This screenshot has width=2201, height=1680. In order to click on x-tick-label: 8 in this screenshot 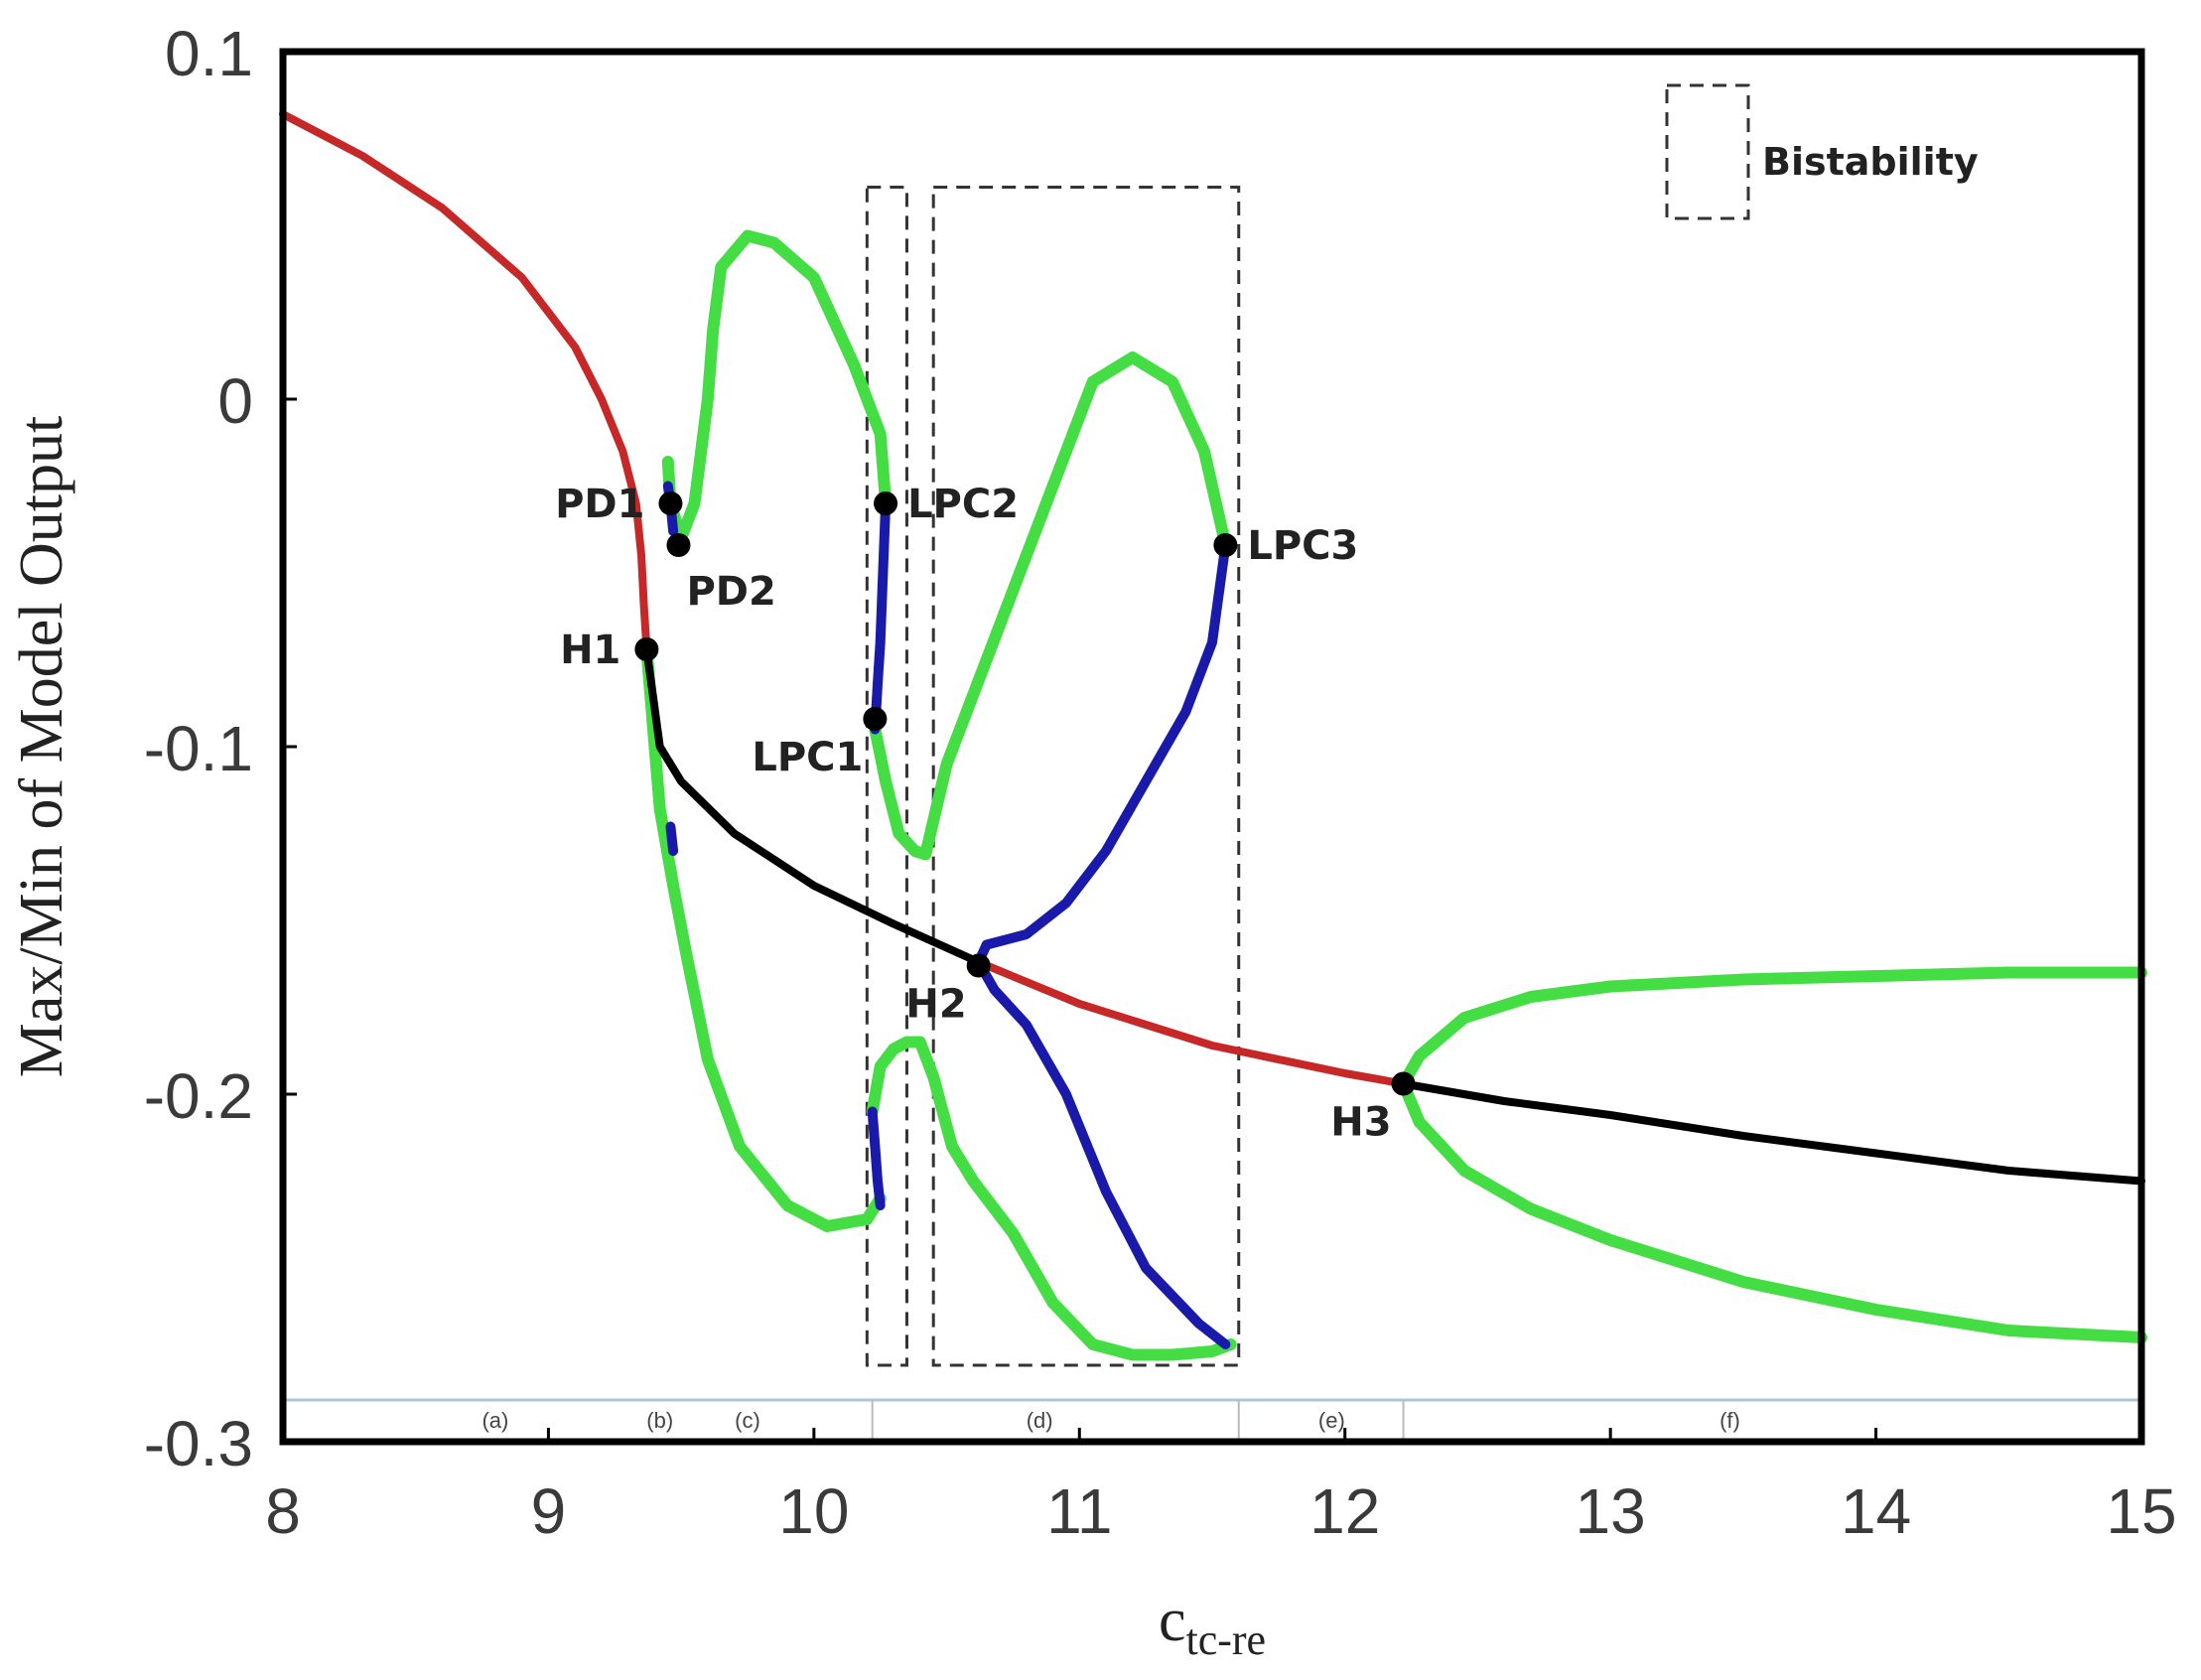, I will do `click(283, 1511)`.